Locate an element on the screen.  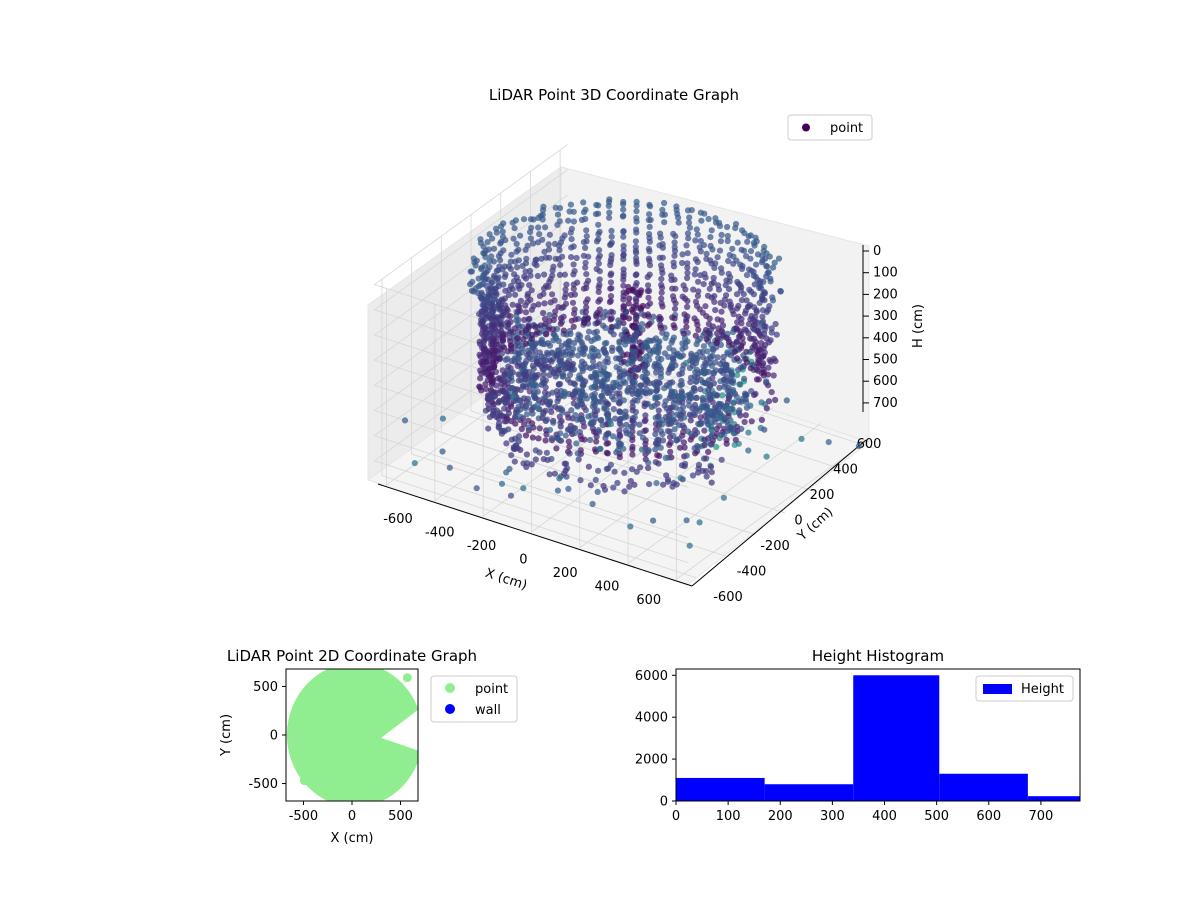
x-tick-label-3d: -400 is located at coordinates (440, 533).